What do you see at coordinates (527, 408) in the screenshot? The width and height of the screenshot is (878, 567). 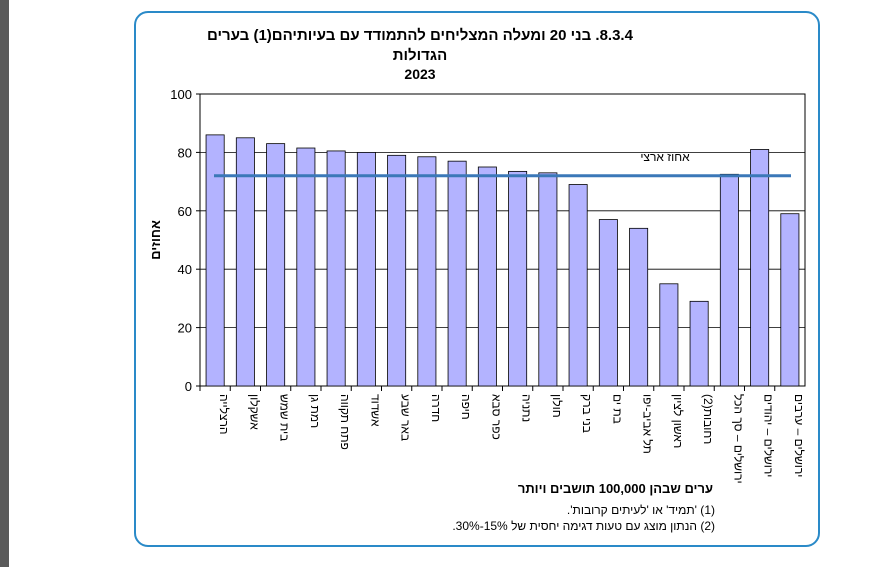 I see `x-tick-label: נתניה` at bounding box center [527, 408].